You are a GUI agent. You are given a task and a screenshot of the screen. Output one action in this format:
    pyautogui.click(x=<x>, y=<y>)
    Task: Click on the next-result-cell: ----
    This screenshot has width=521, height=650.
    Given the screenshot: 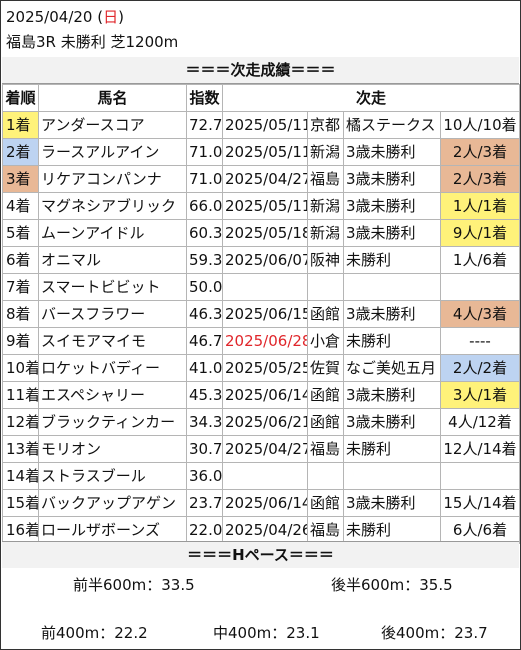 What is the action you would take?
    pyautogui.click(x=480, y=341)
    